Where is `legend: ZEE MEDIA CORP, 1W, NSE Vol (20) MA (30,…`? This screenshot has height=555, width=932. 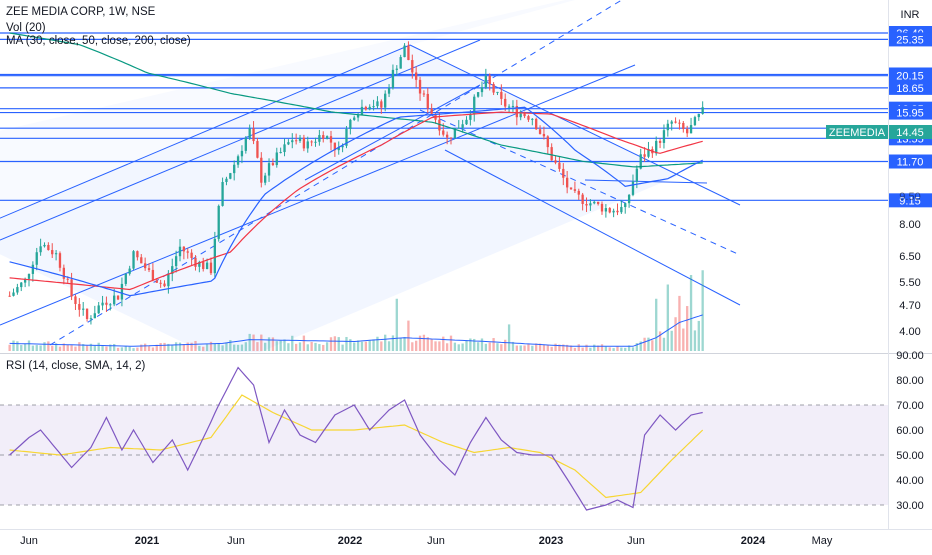 legend: ZEE MEDIA CORP, 1W, NSE Vol (20) MA (30,… is located at coordinates (98, 189).